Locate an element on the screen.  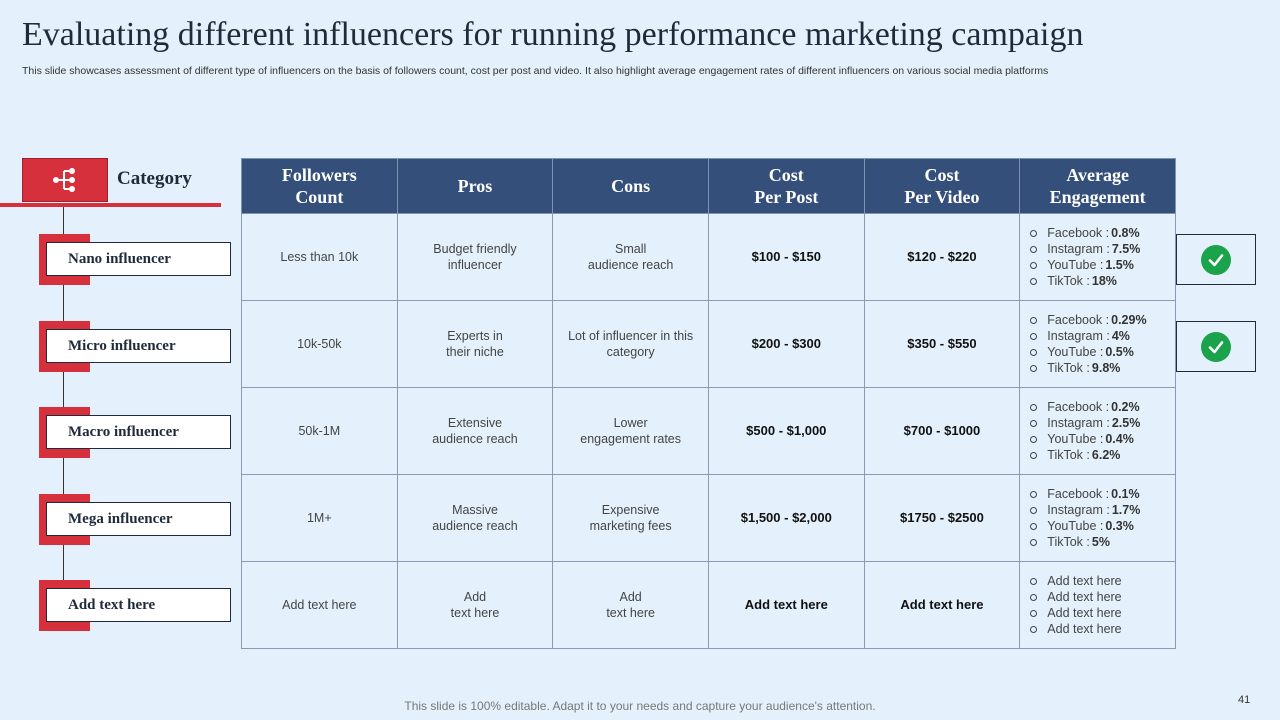
cell-cost-per-post: $1,500 - $2,000 is located at coordinates (786, 518).